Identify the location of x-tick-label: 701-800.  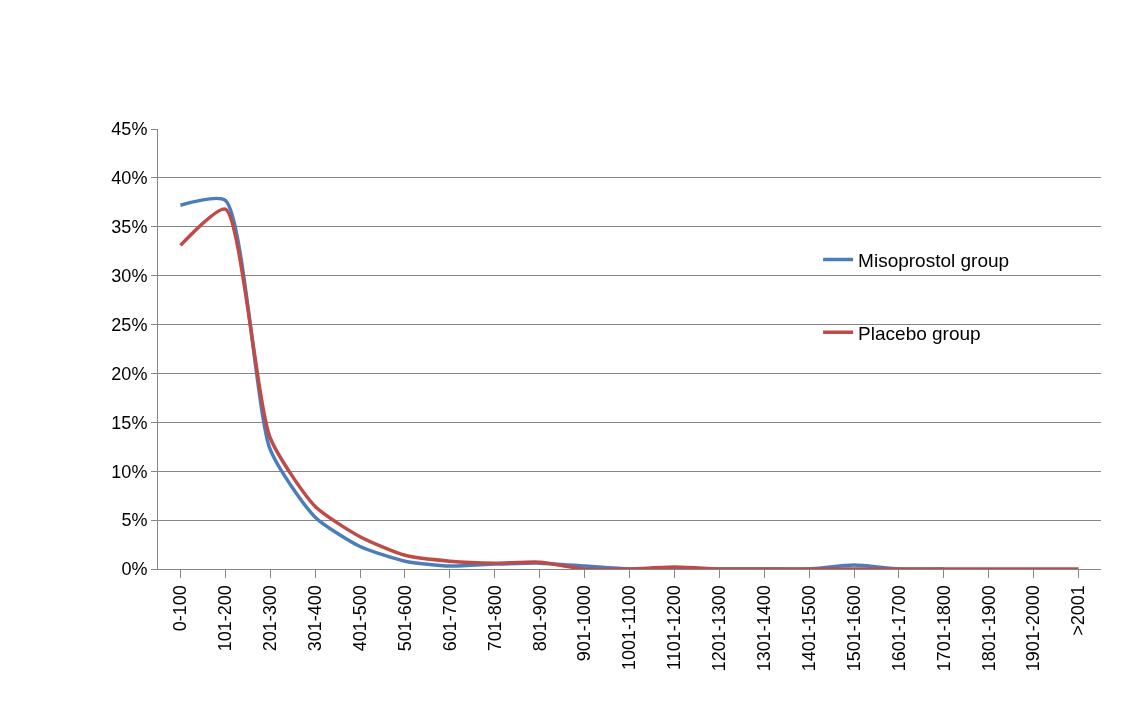
(494, 618).